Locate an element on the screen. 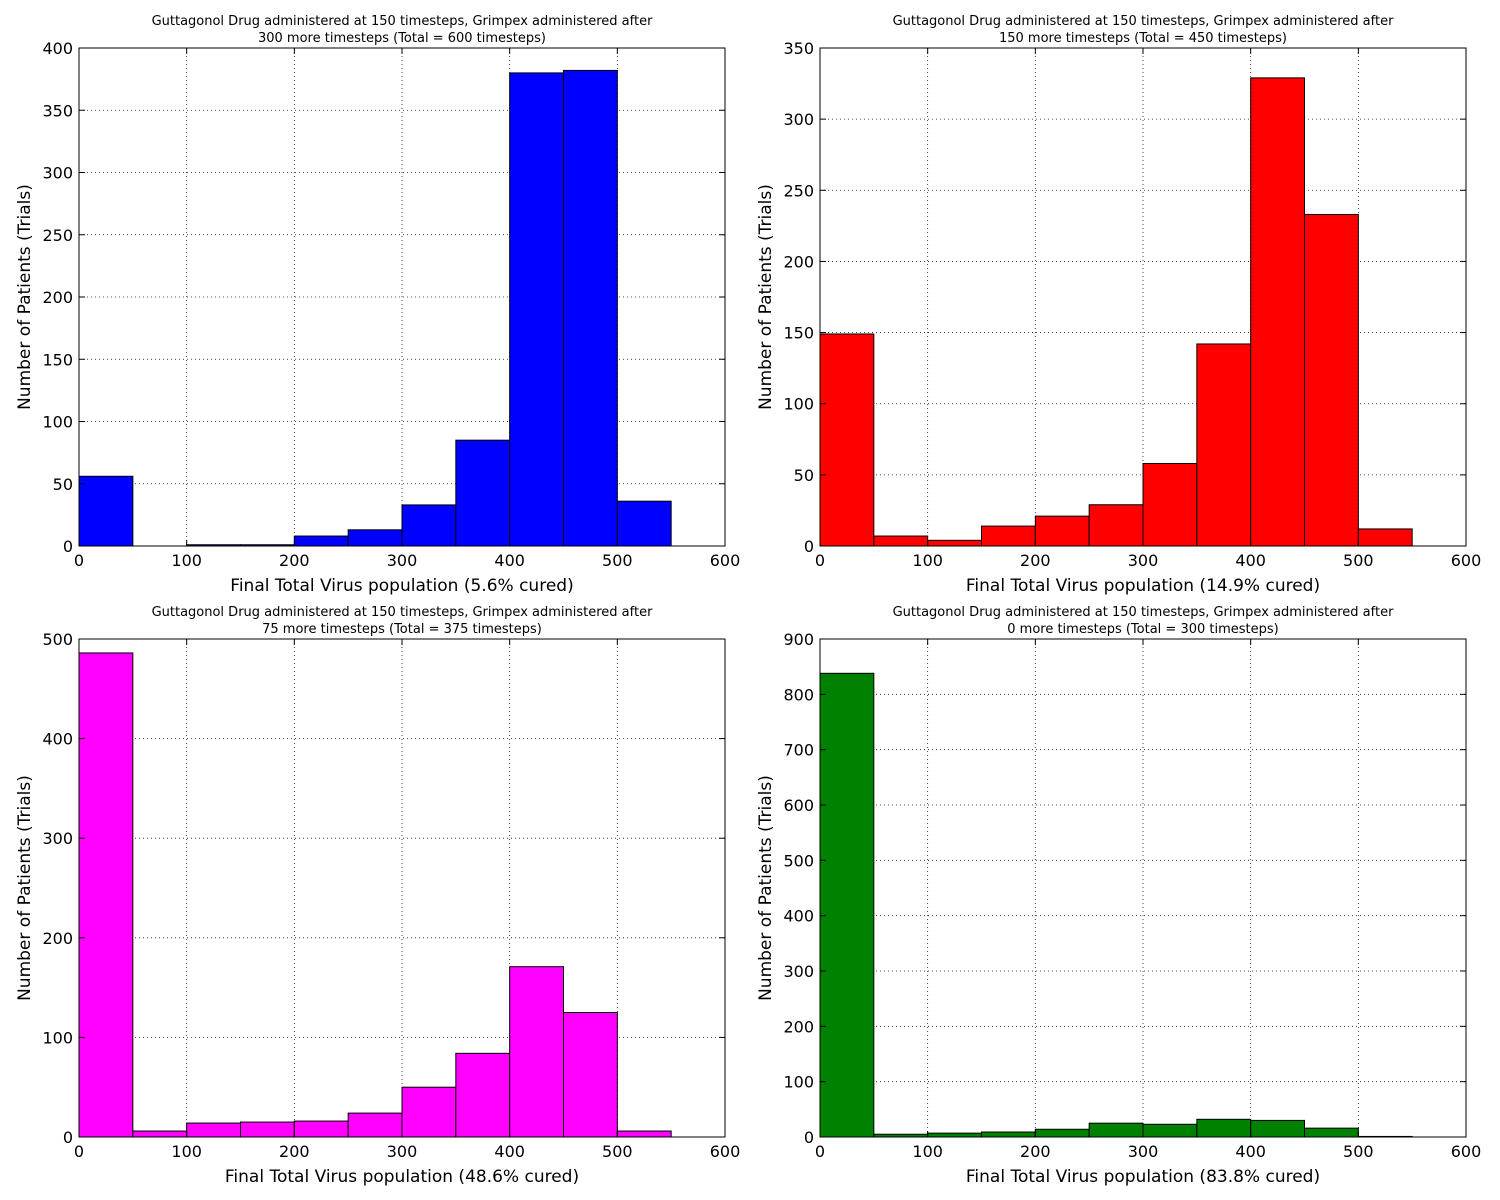 This screenshot has width=1500, height=1200. y-tick-label: 800 is located at coordinates (798, 694).